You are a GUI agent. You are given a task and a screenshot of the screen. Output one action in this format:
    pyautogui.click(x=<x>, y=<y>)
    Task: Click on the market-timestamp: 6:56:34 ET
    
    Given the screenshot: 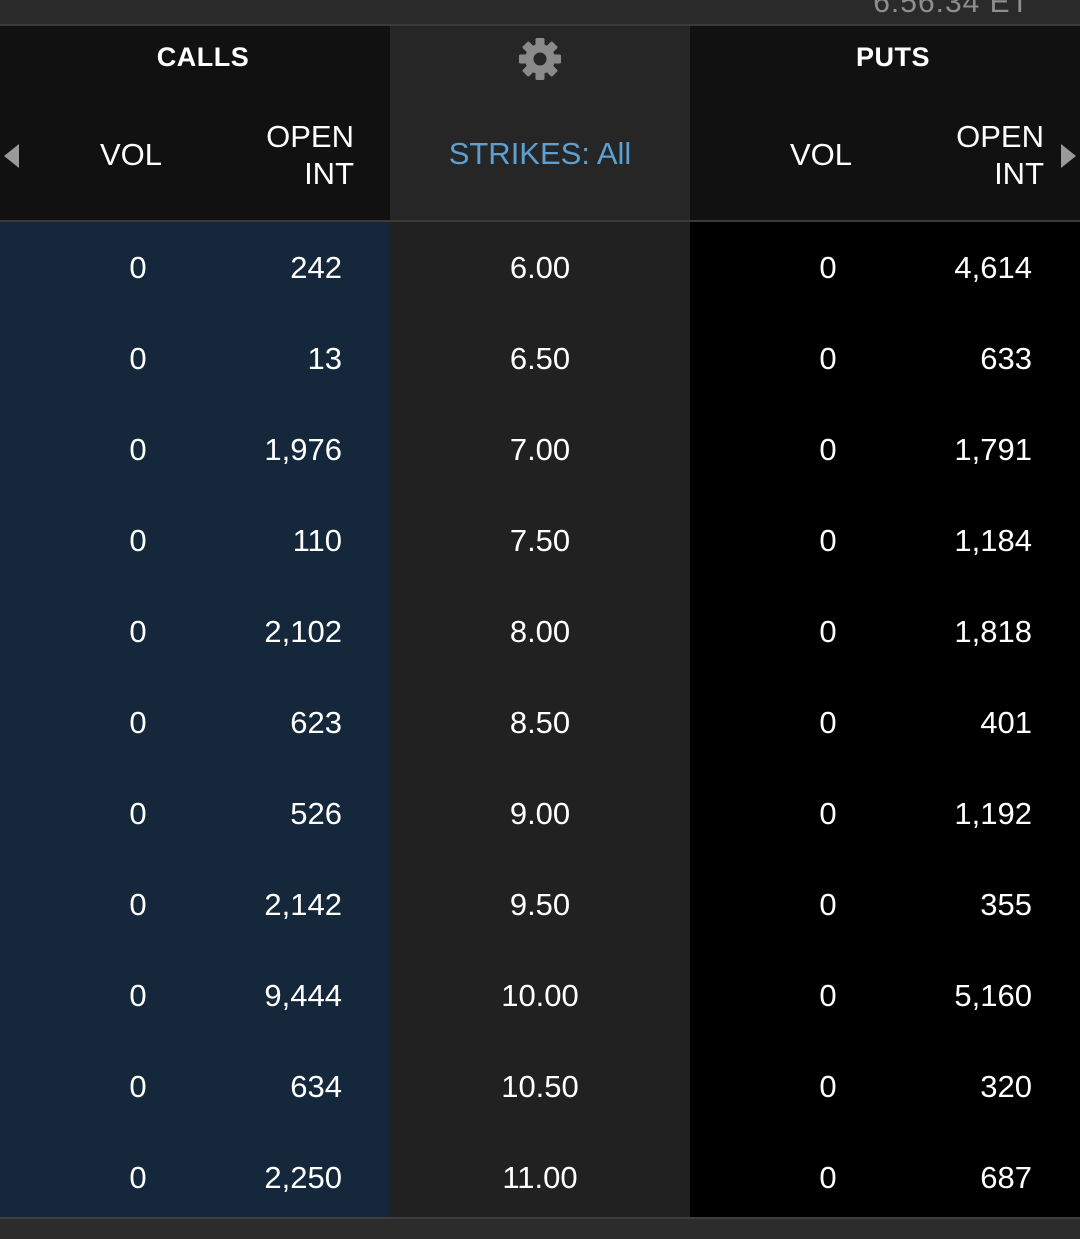 What is the action you would take?
    pyautogui.click(x=951, y=9)
    